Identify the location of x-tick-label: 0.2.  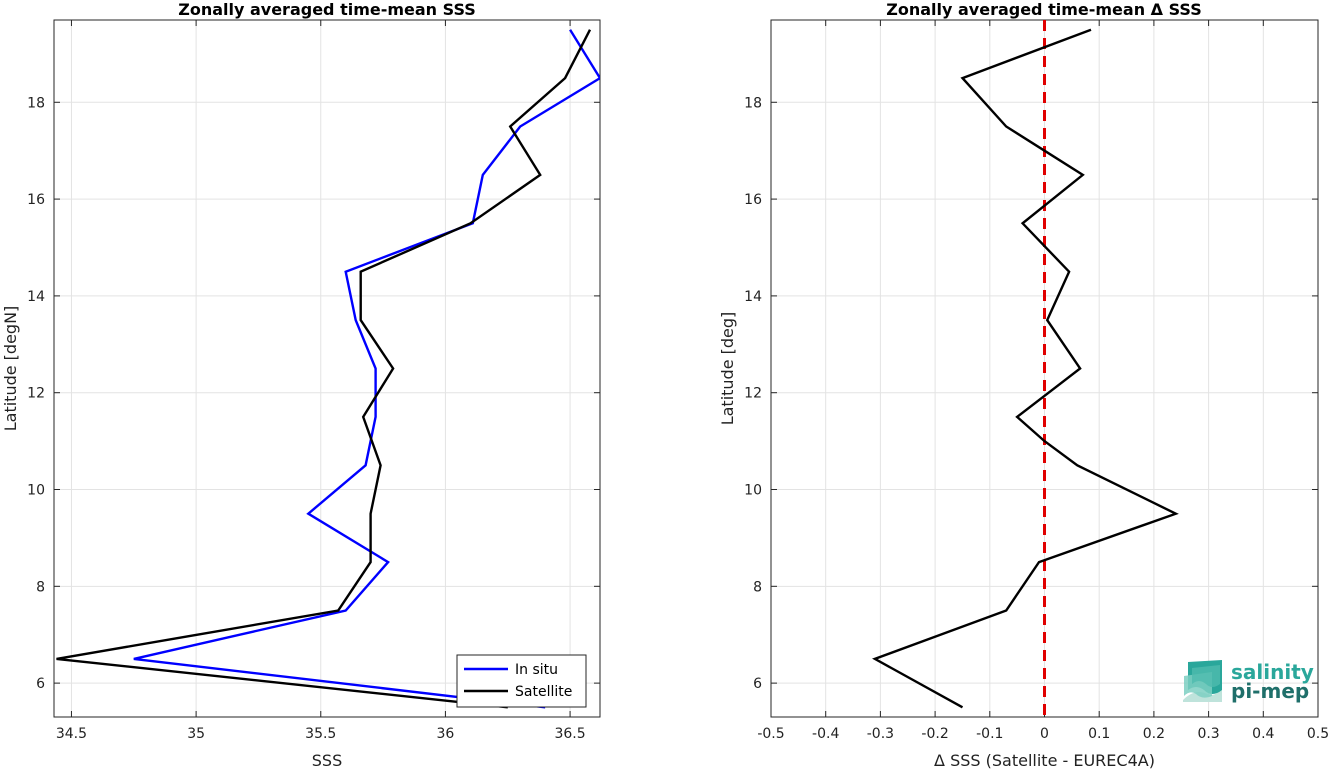
(1154, 734).